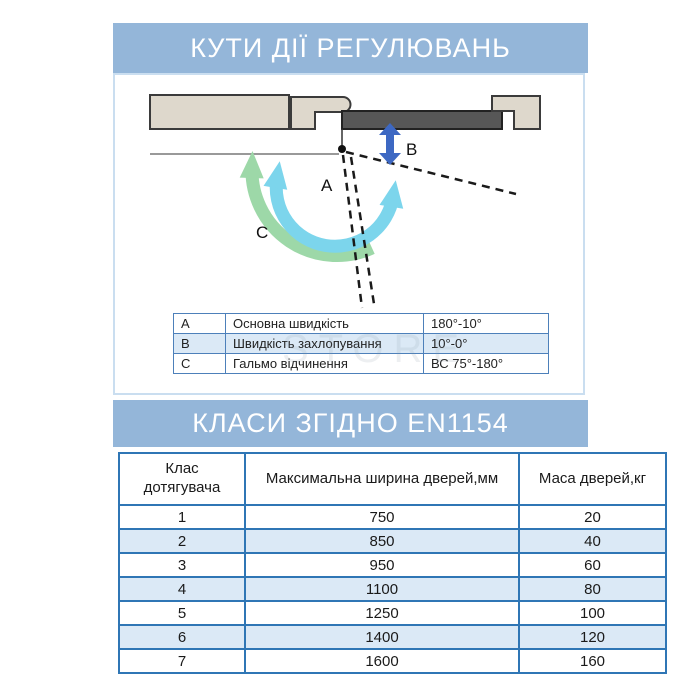 This screenshot has height=700, width=700. I want to click on diagram-label-b: B, so click(411, 149).